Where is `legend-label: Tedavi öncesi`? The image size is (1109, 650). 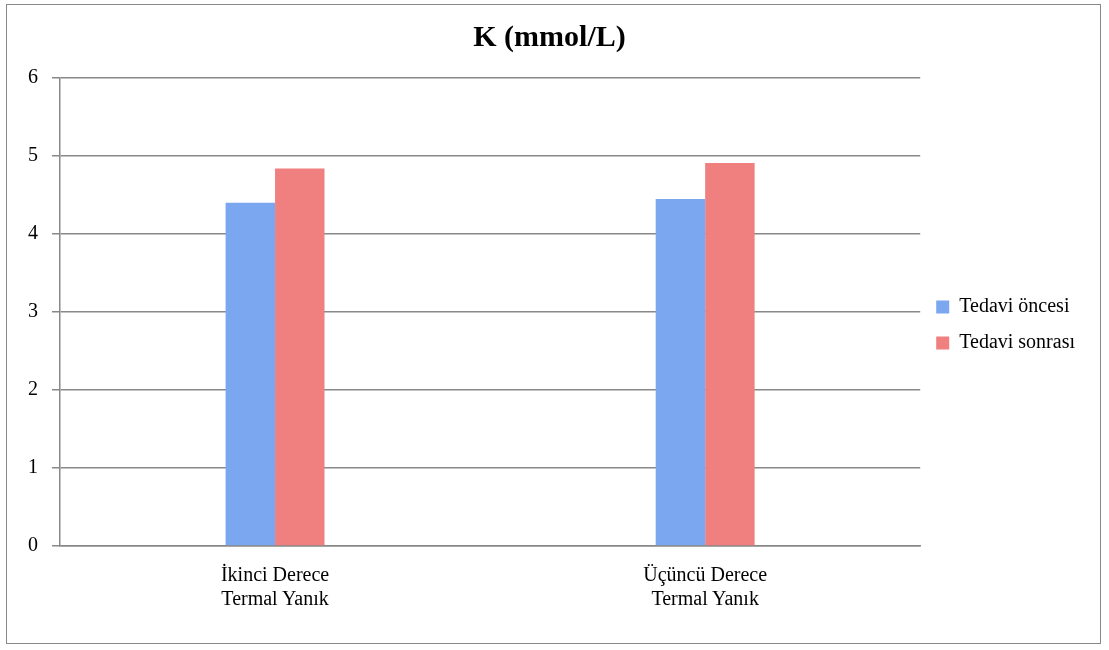 legend-label: Tedavi öncesi is located at coordinates (1014, 305).